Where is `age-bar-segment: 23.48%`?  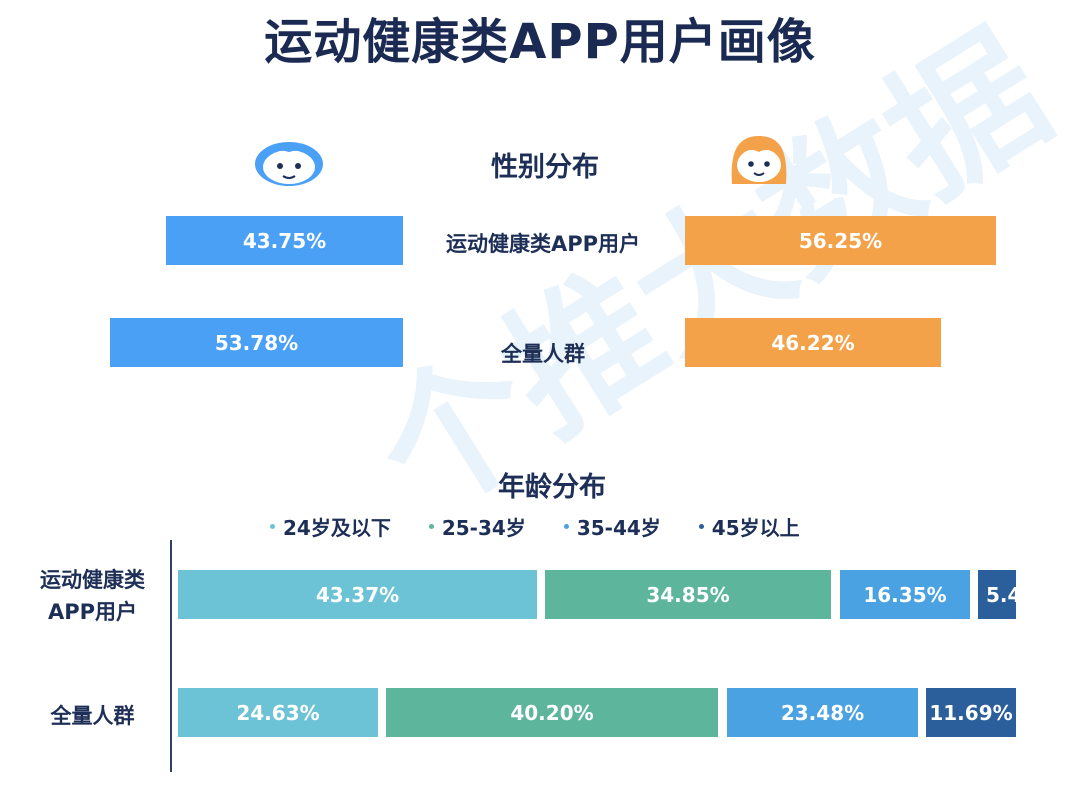
age-bar-segment: 23.48% is located at coordinates (822, 712).